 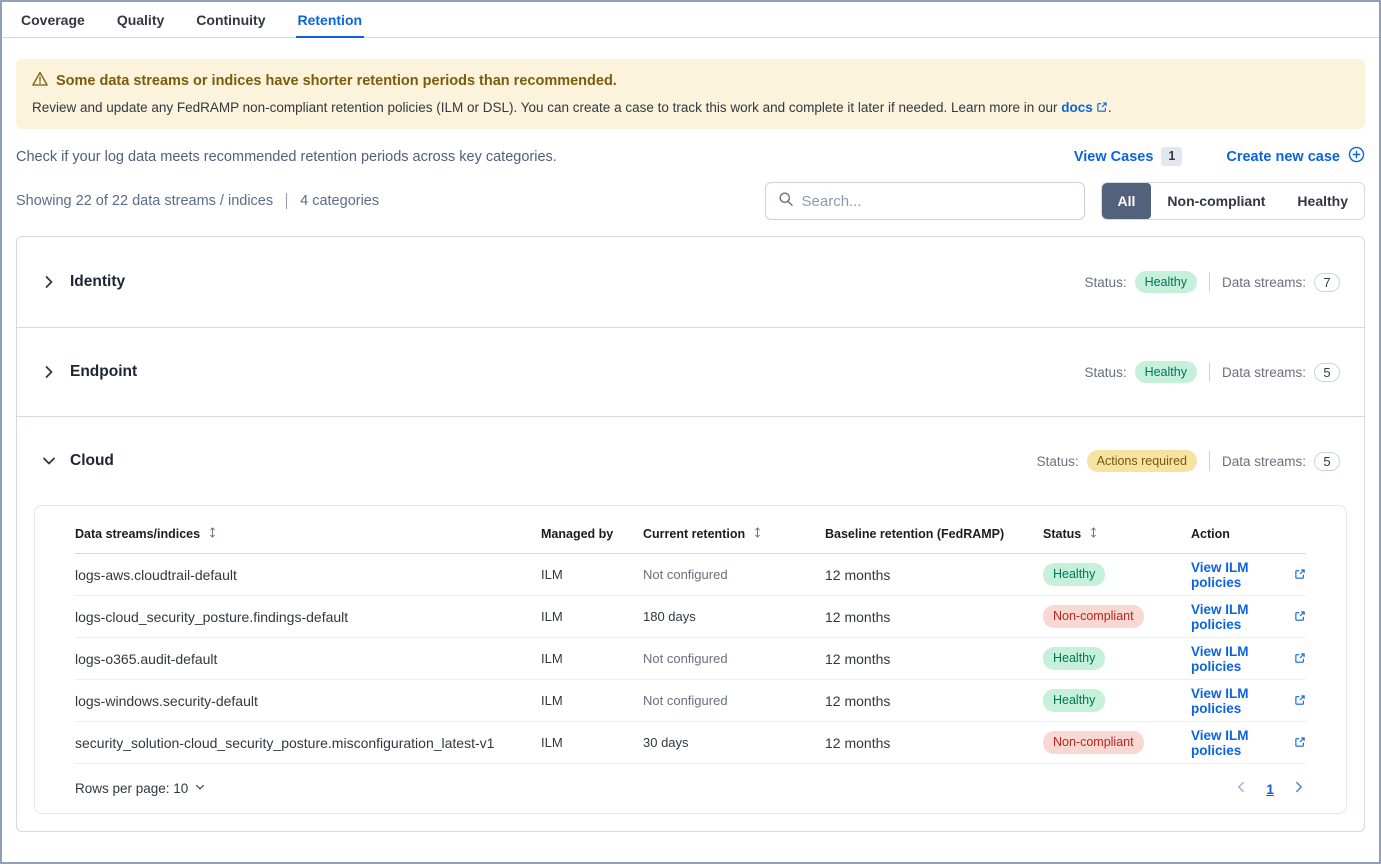 What do you see at coordinates (1283, 156) in the screenshot?
I see `create-case-label: Create new case` at bounding box center [1283, 156].